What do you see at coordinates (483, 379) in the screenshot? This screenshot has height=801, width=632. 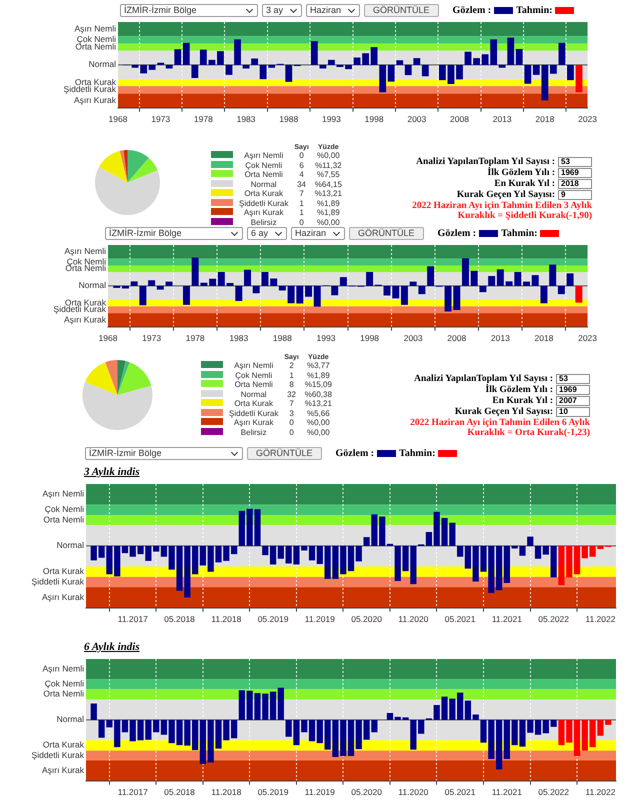 I see `text: Analizi YapılanToplam Yıl Sayısı :` at bounding box center [483, 379].